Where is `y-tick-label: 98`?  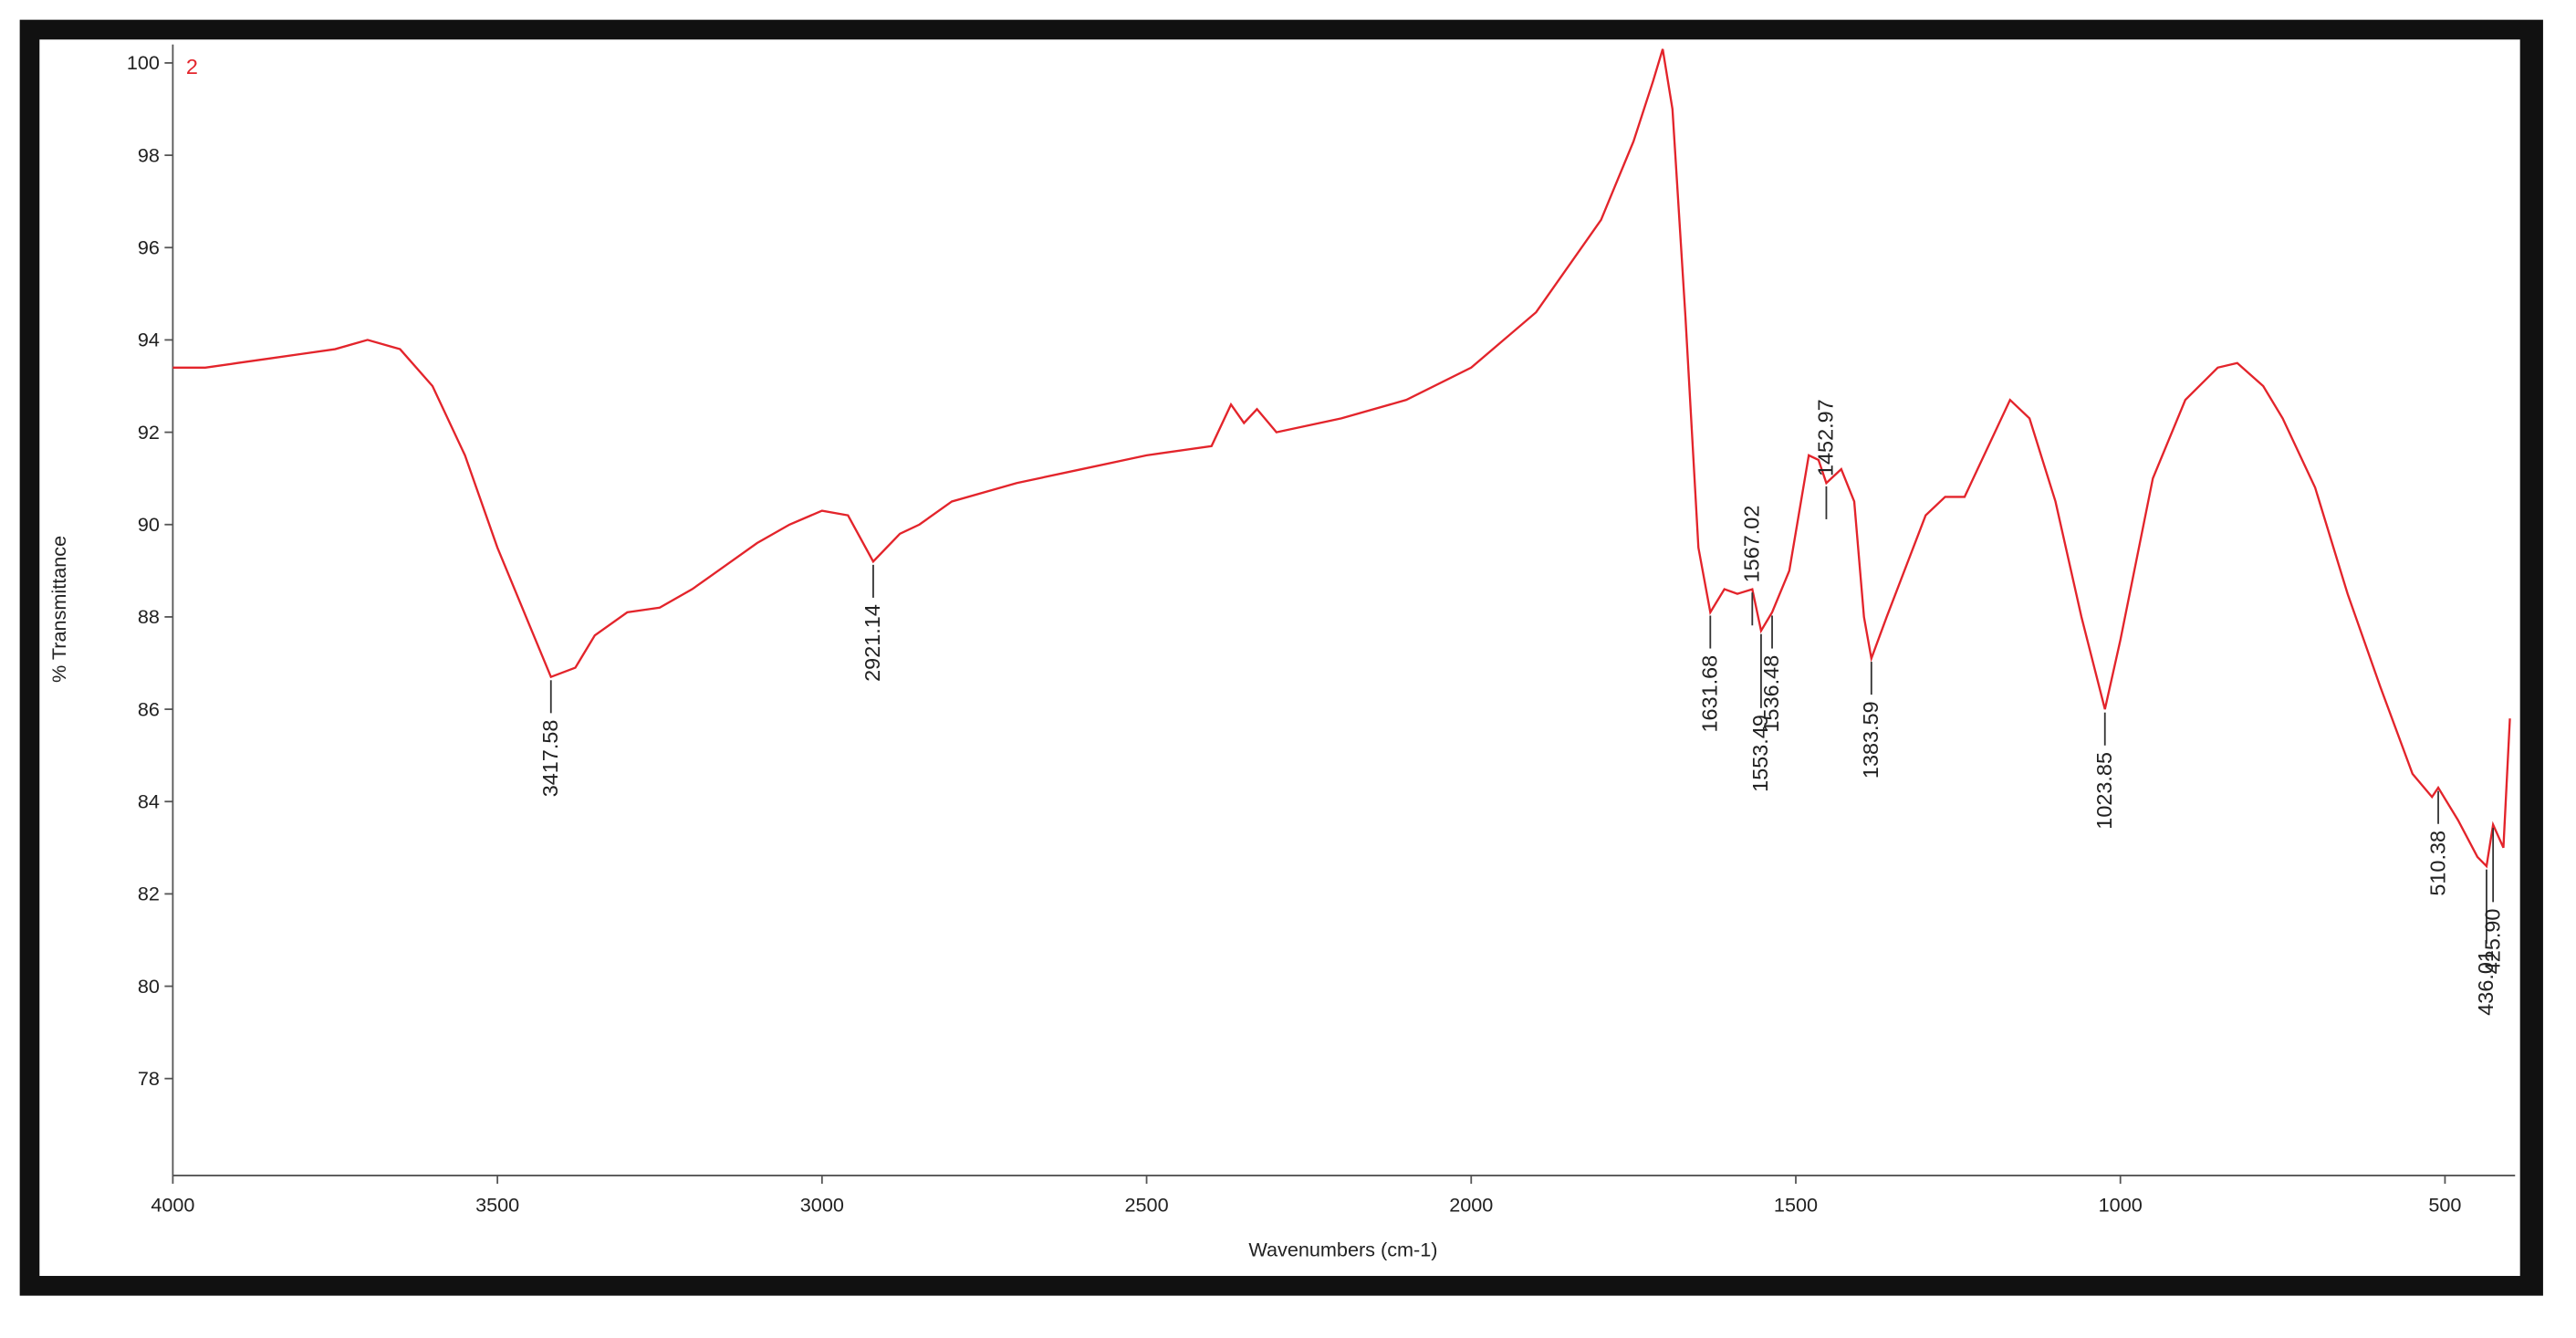
y-tick-label: 98 is located at coordinates (149, 154).